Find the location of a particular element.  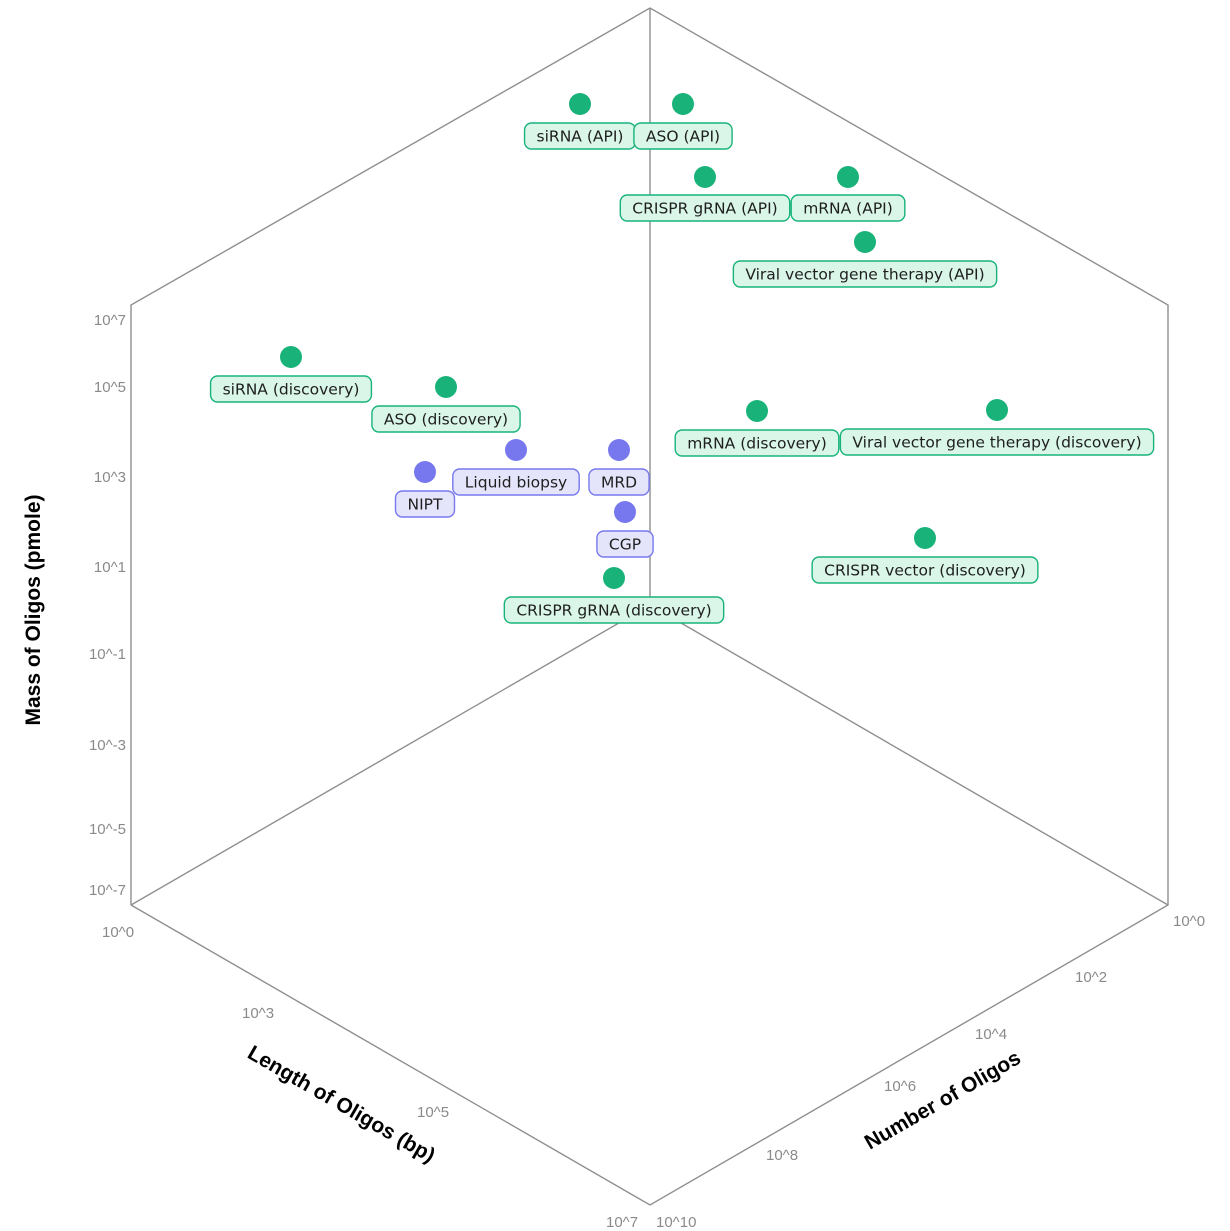

point-label: CGP is located at coordinates (625, 545).